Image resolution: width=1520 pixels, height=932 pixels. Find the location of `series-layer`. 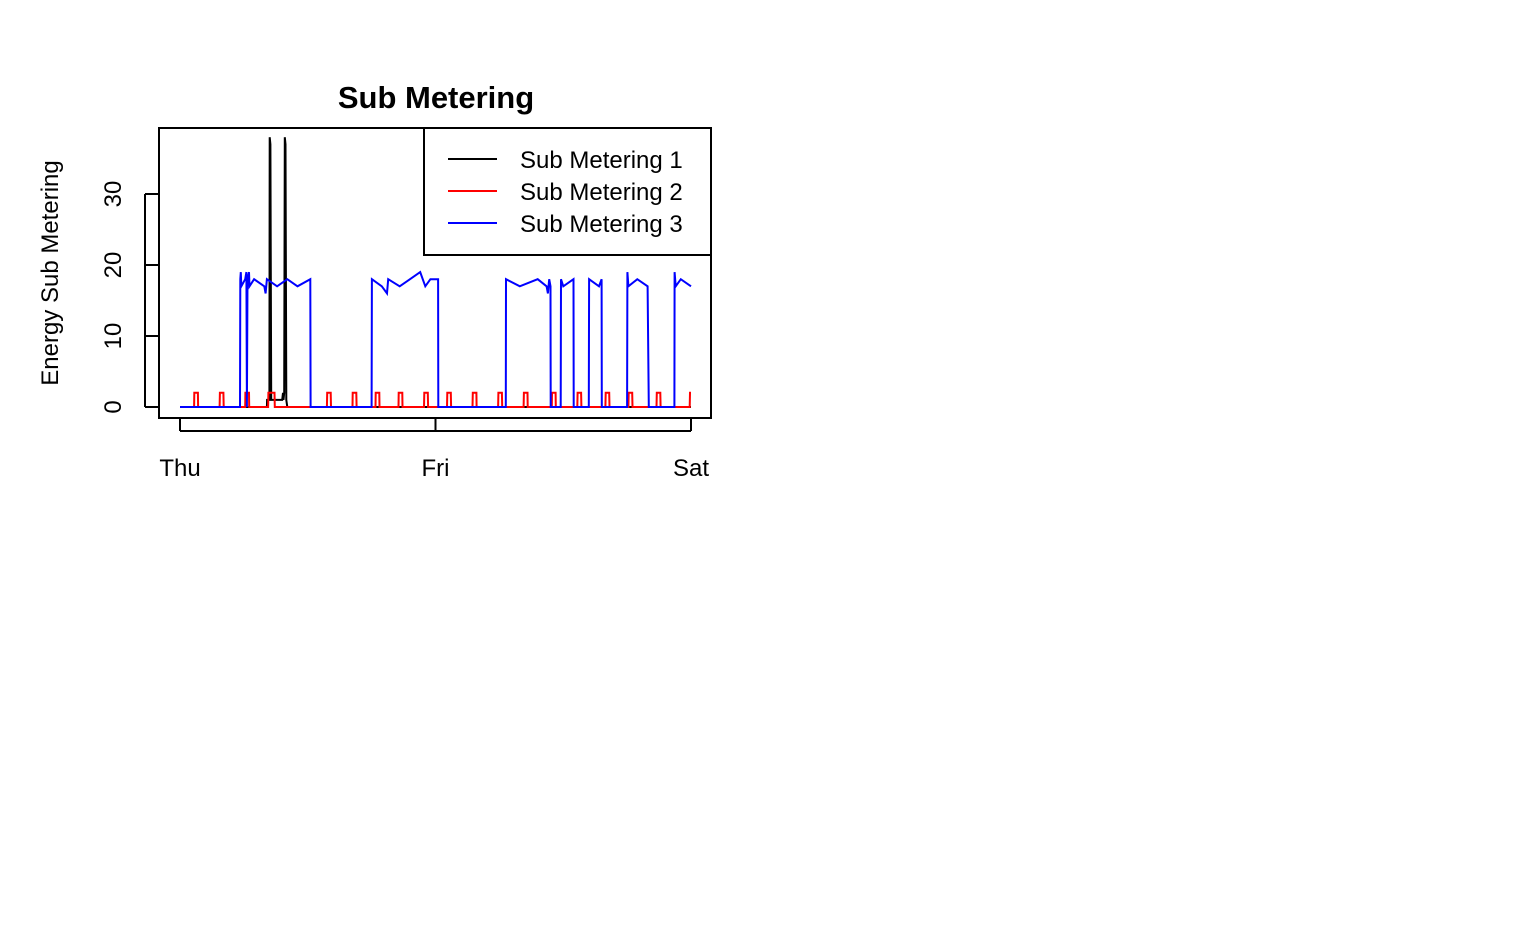

series-layer is located at coordinates (436, 272).